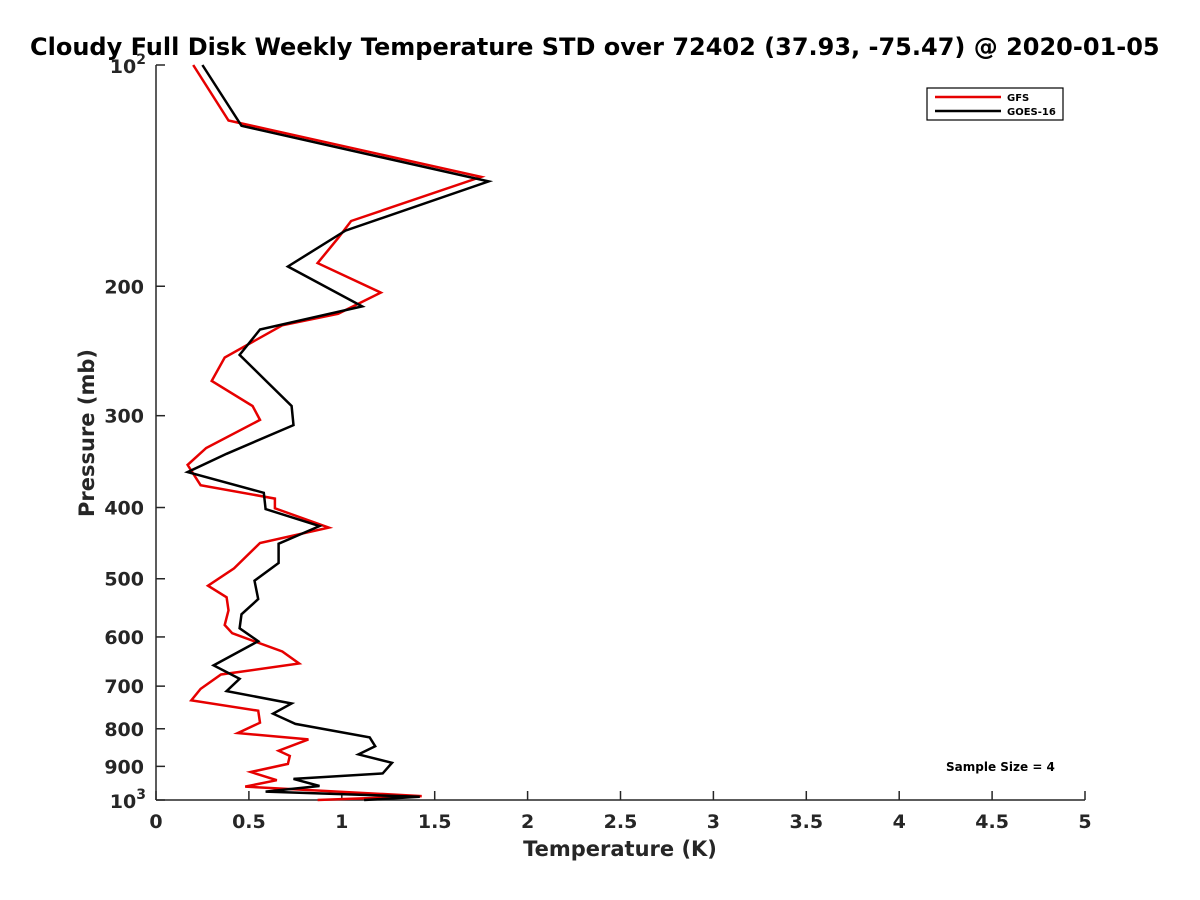  I want to click on legend-label-goes-16: GOES-16, so click(1031, 112).